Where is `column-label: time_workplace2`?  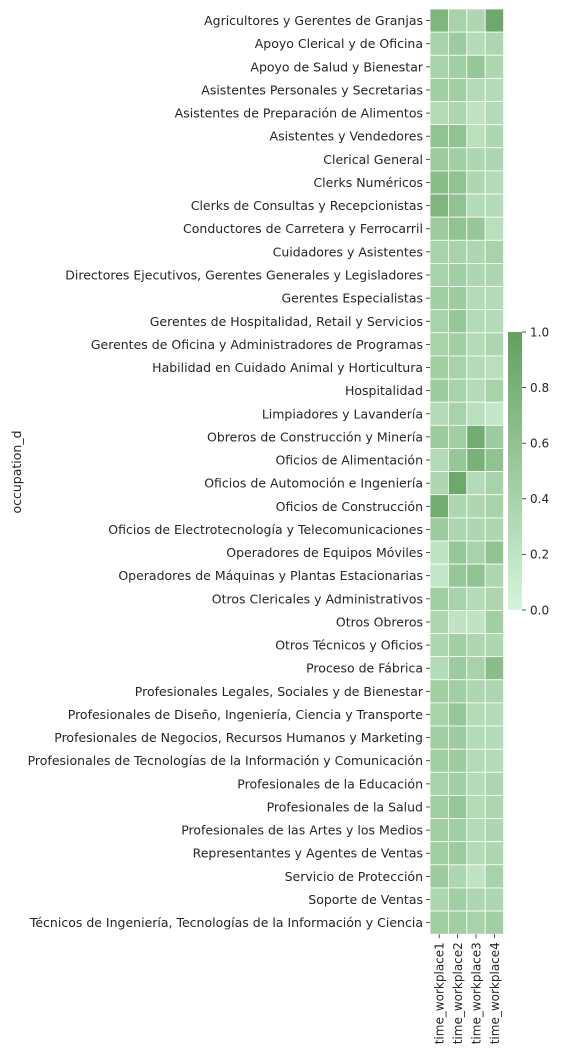 column-label: time_workplace2 is located at coordinates (458, 993).